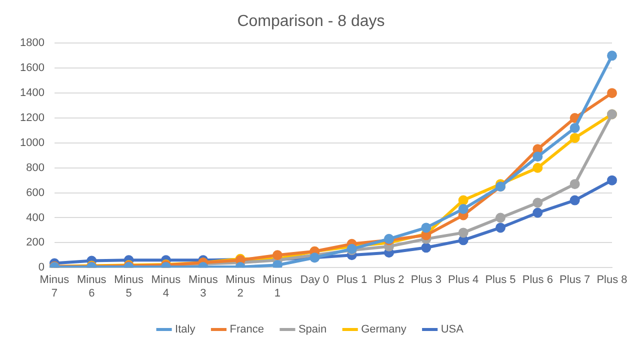 This screenshot has height=349, width=636. Describe the element at coordinates (352, 280) in the screenshot. I see `x-tick-label: Plus 1` at that location.